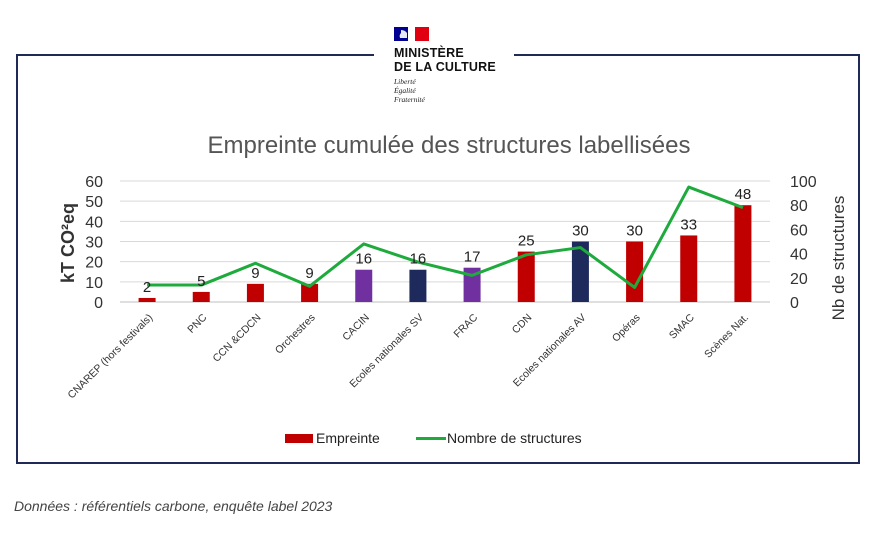 Image resolution: width=879 pixels, height=540 pixels. Describe the element at coordinates (409, 99) in the screenshot. I see `logo-motto-3: Fraternité` at that location.